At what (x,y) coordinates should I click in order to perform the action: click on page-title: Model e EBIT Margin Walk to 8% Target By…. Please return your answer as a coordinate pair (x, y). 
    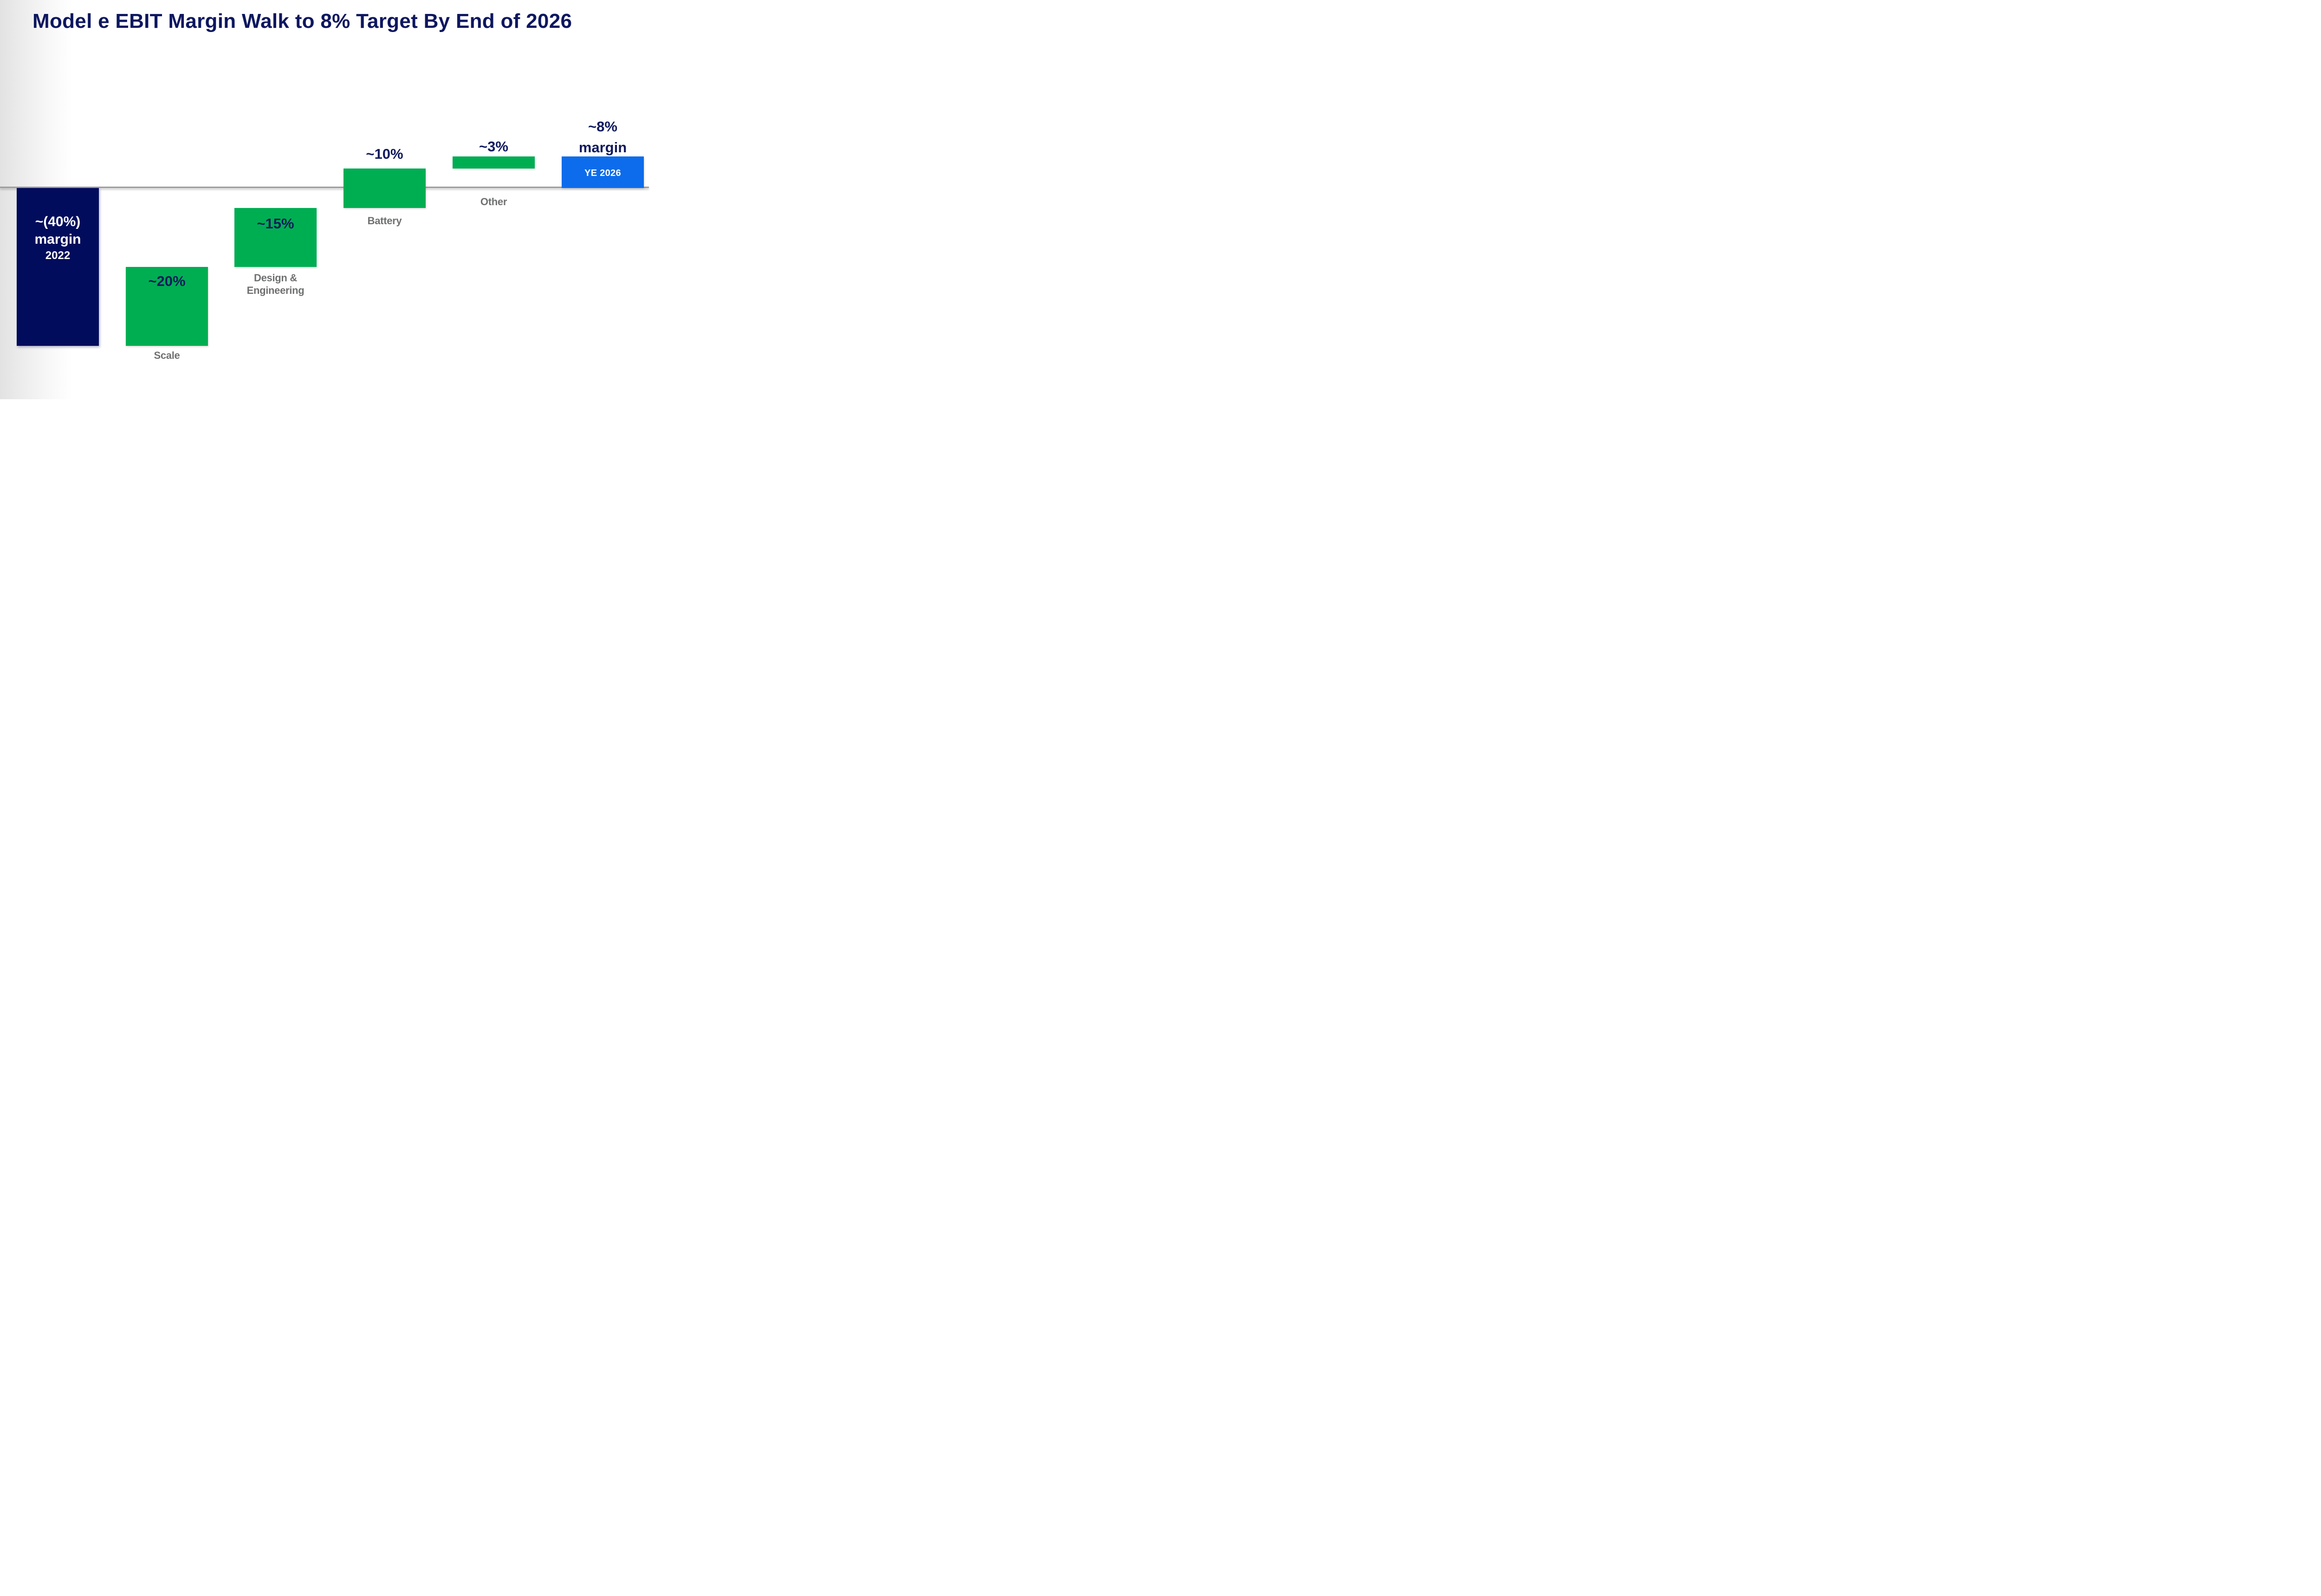
    Looking at the image, I should click on (302, 21).